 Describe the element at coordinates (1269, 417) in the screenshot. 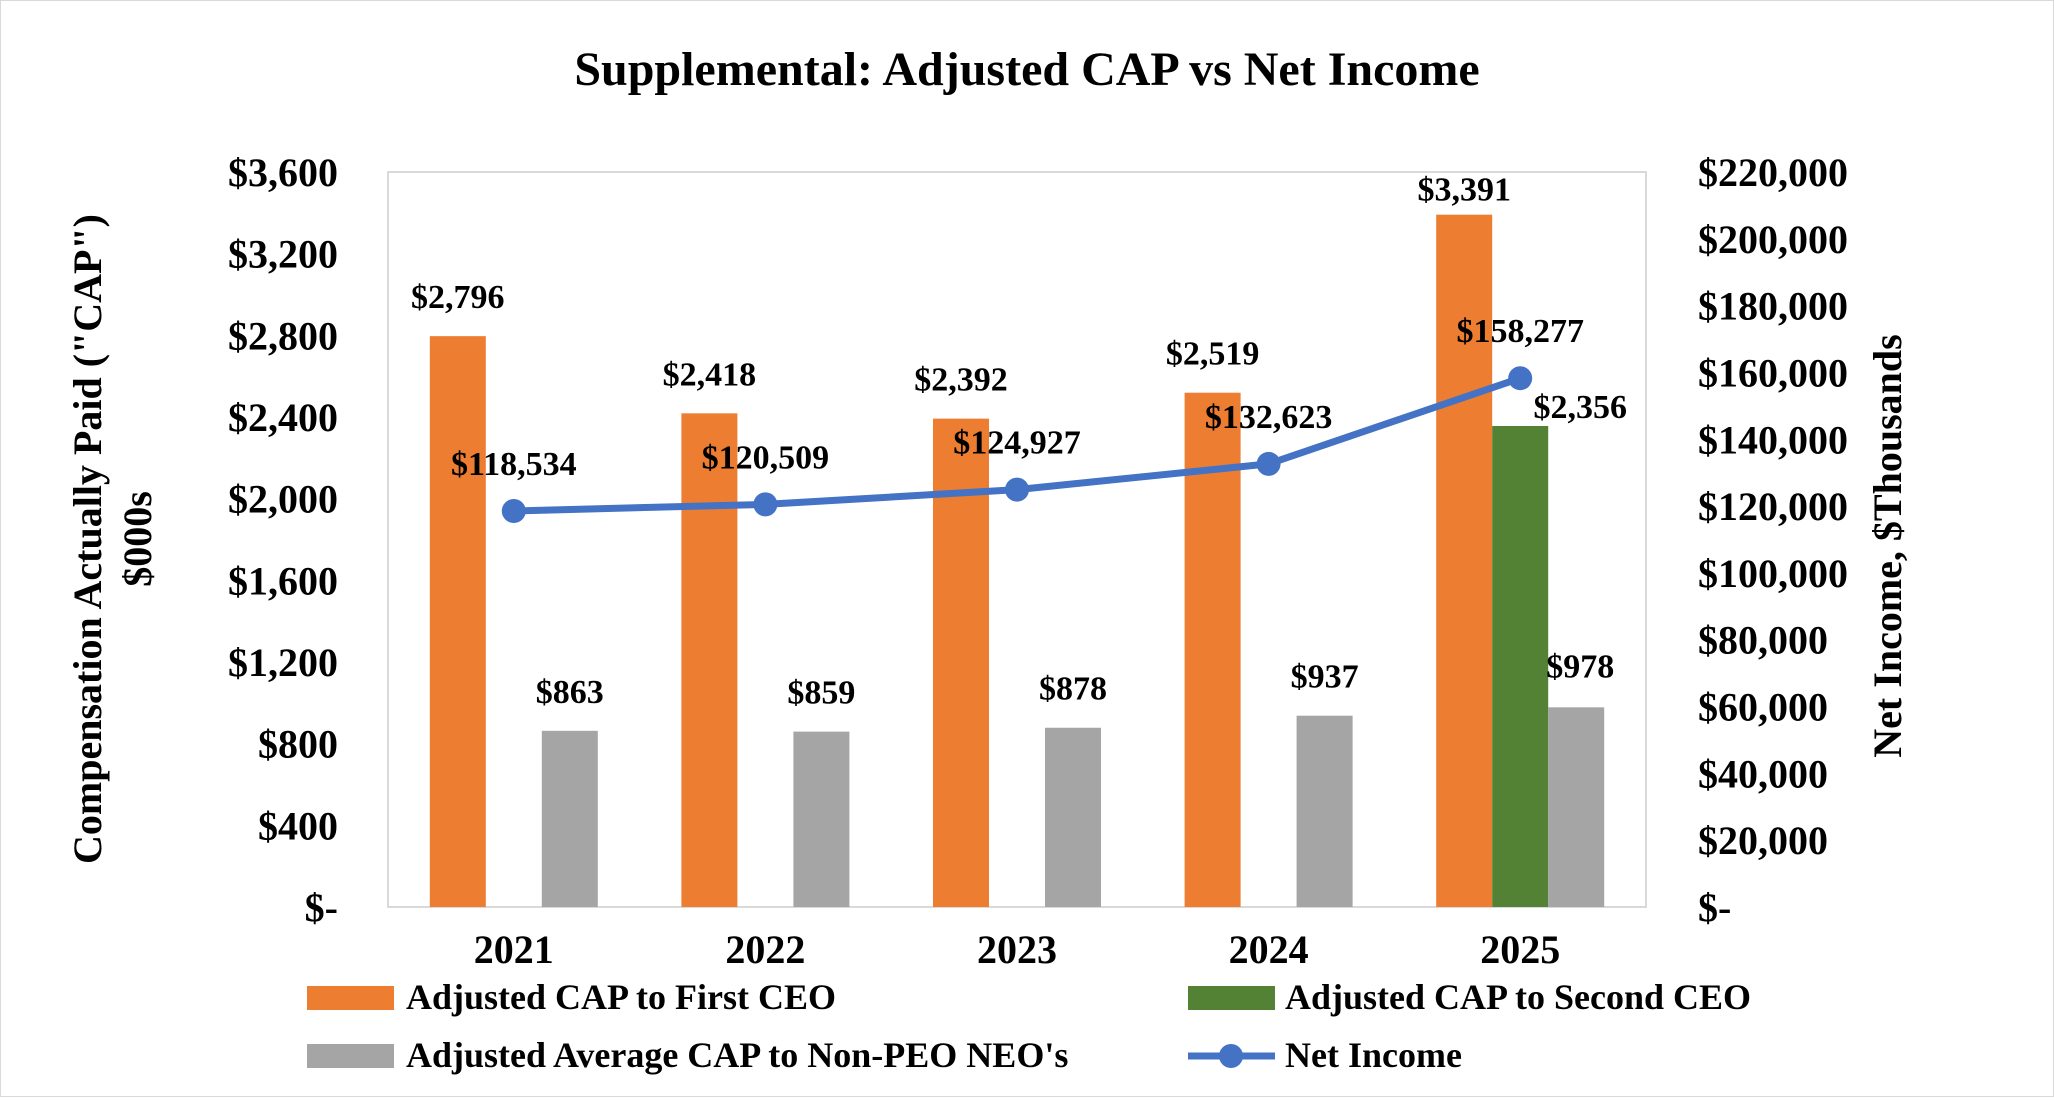

I see `net-income-data-label: $132,623` at that location.